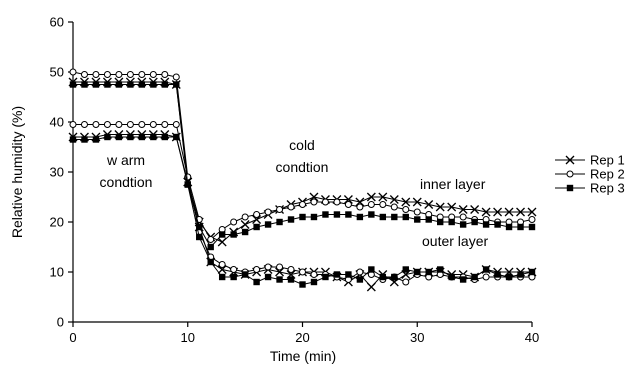 The height and width of the screenshot is (369, 641). Describe the element at coordinates (60, 322) in the screenshot. I see `y-tick-label: 0` at that location.